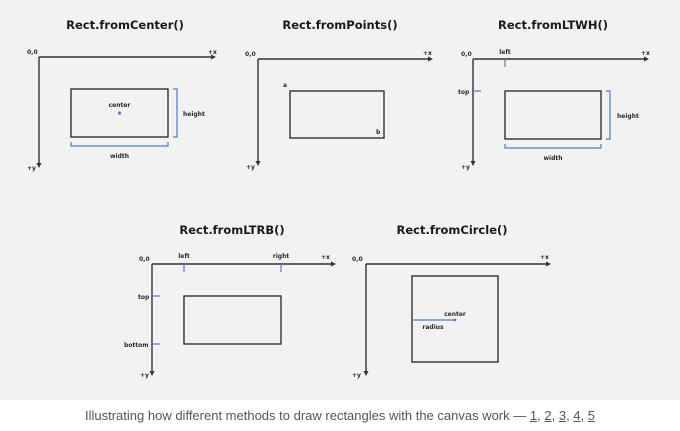  I want to click on bottom-label: bottom, so click(136, 345).